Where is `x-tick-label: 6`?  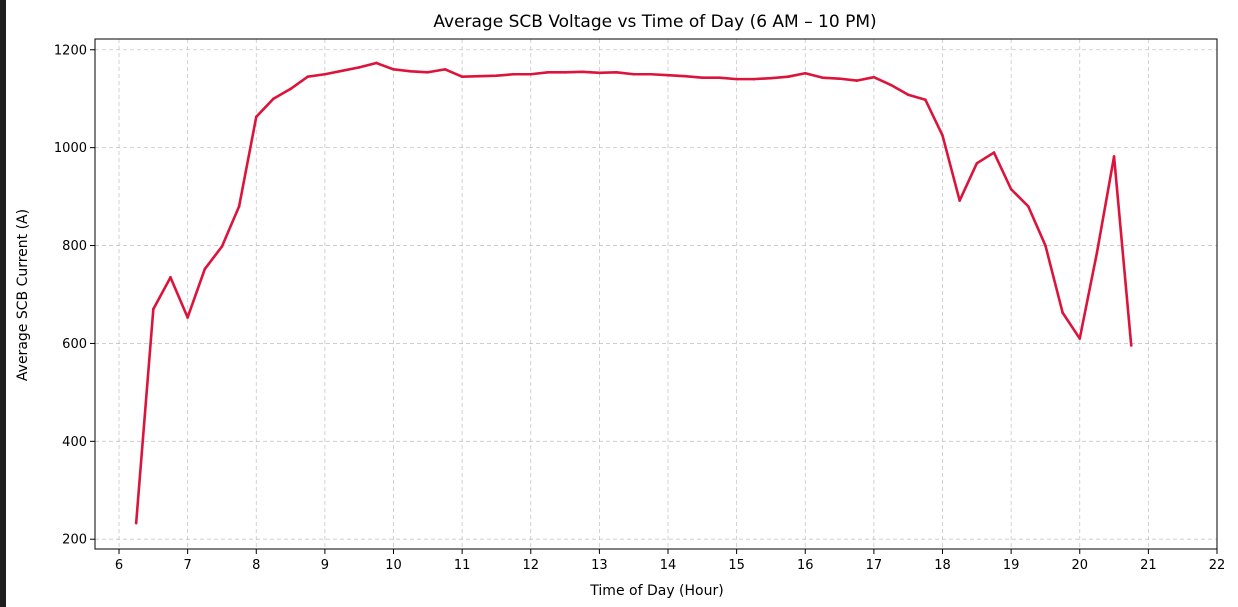 x-tick-label: 6 is located at coordinates (119, 565).